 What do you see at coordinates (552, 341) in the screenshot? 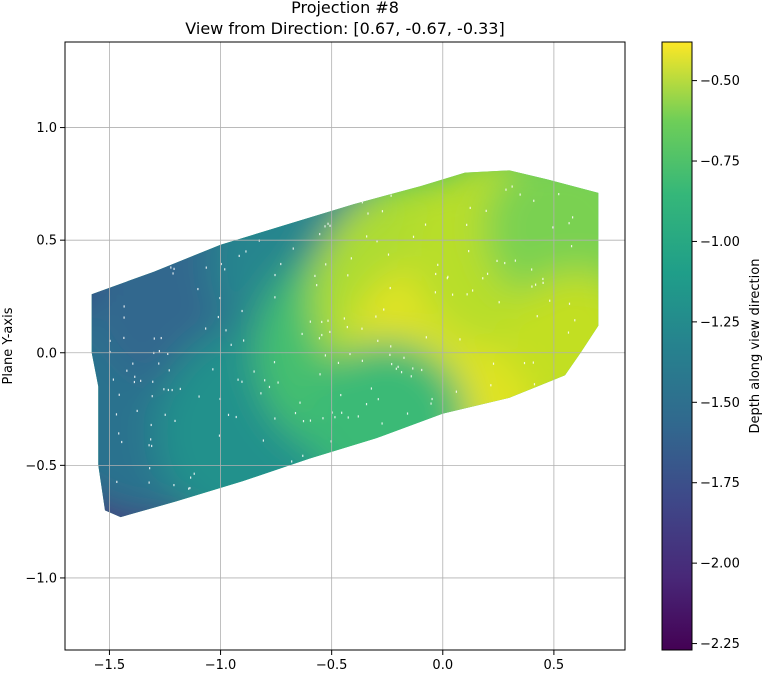
I see `depth-shading-blob` at bounding box center [552, 341].